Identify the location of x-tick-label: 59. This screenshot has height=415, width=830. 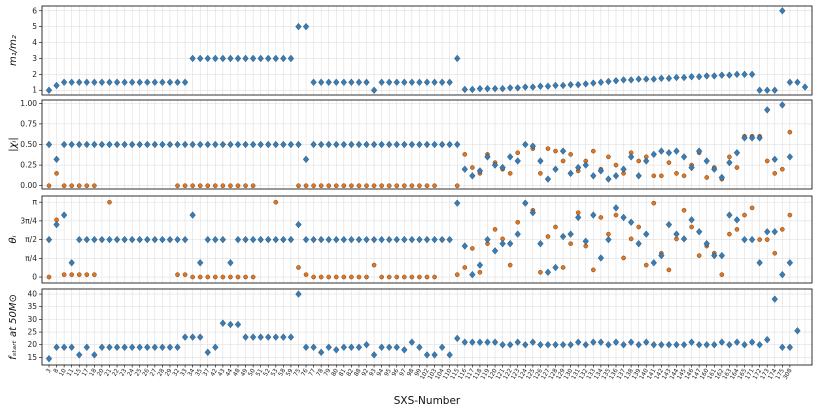
(290, 372).